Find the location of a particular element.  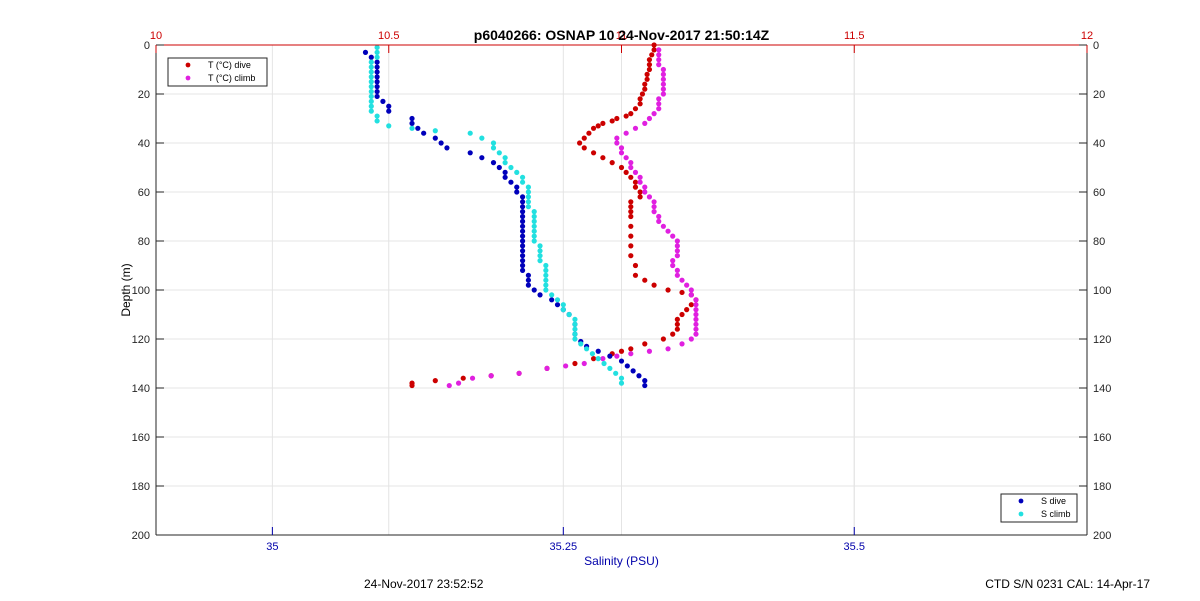

depth-tick-label-left: 140 is located at coordinates (141, 389).